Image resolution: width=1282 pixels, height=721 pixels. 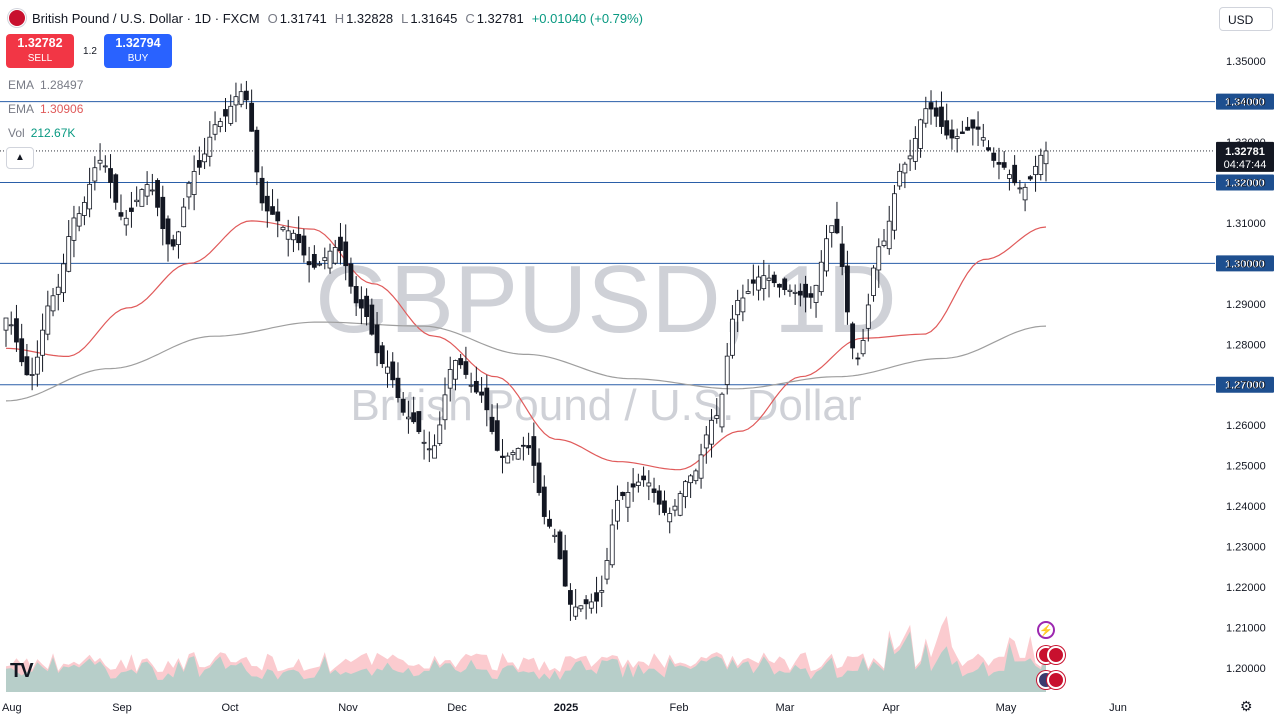 I want to click on y-tick-label: 1.34000, so click(x=1246, y=103).